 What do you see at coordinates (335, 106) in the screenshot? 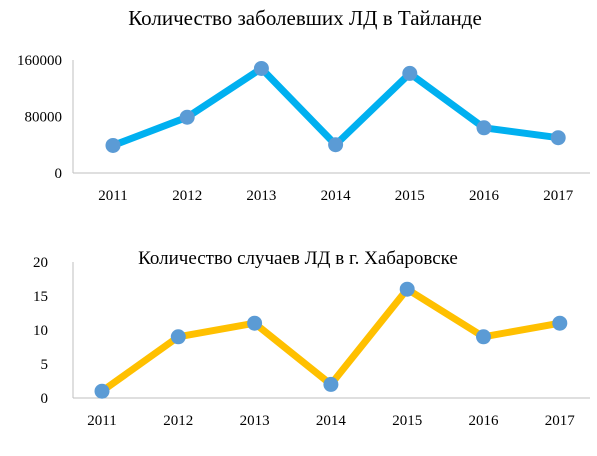
I see `thailand-series-line` at bounding box center [335, 106].